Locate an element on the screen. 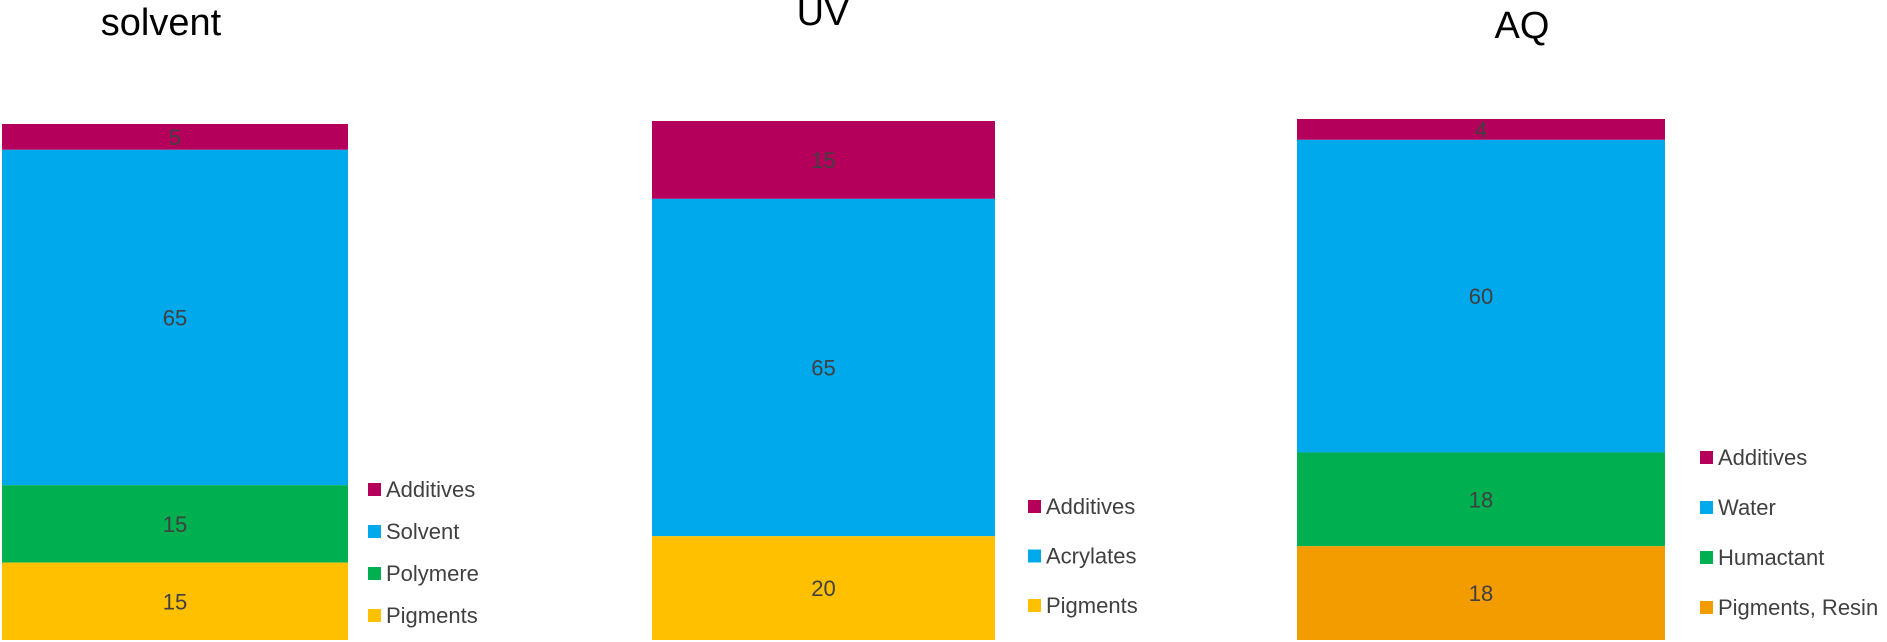  legend-item: Pigments, Resin is located at coordinates (1789, 607).